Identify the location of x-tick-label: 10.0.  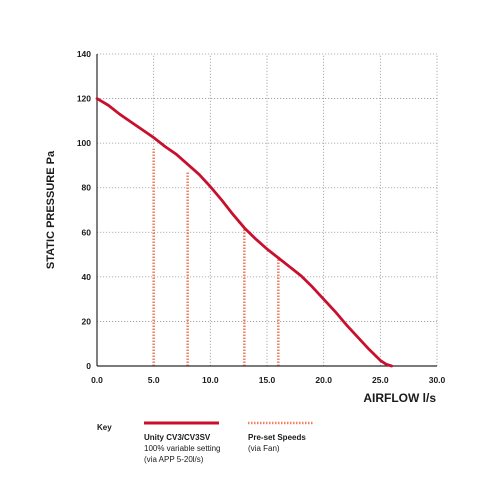
(210, 380).